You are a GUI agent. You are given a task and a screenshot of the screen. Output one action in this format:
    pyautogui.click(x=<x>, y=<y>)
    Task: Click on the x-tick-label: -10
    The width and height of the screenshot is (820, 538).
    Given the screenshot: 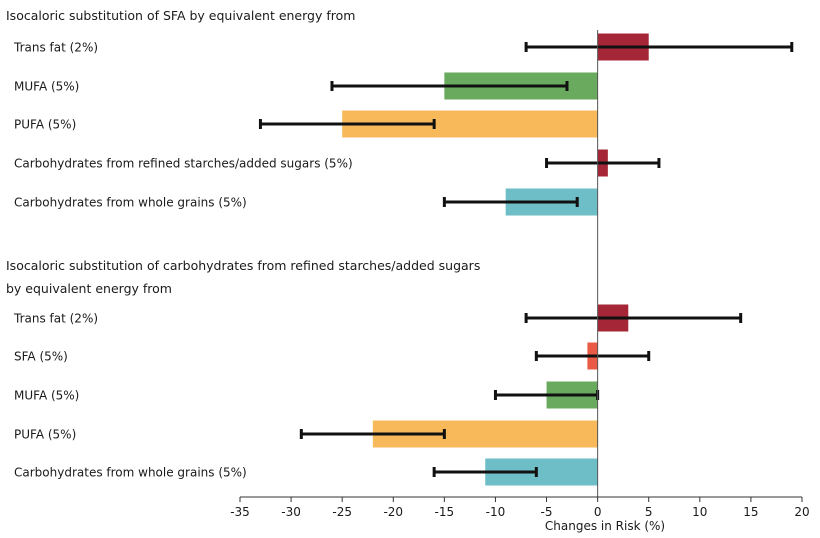 What is the action you would take?
    pyautogui.click(x=496, y=512)
    